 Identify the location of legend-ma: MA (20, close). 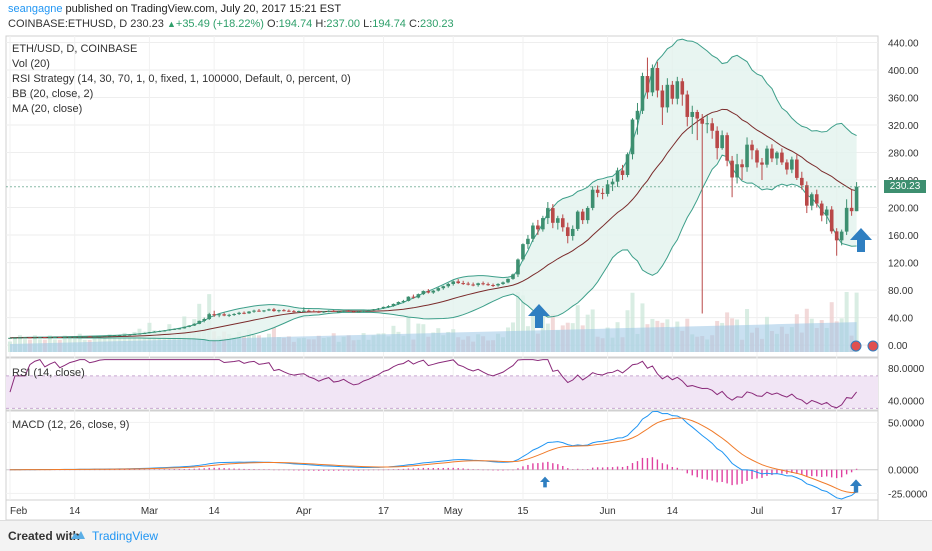
(47, 109).